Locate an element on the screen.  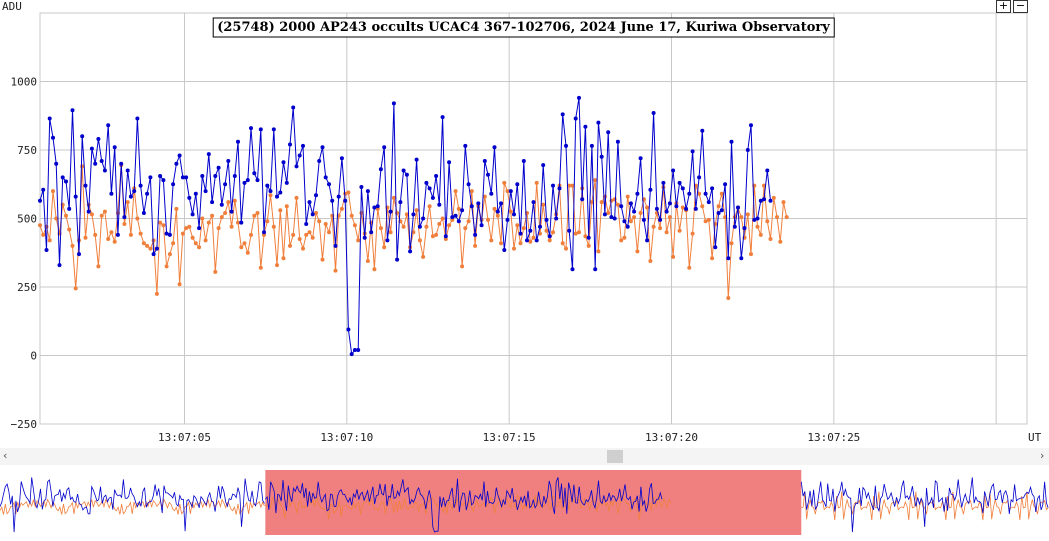
x-tick-label: 13:07:15 is located at coordinates (509, 437).